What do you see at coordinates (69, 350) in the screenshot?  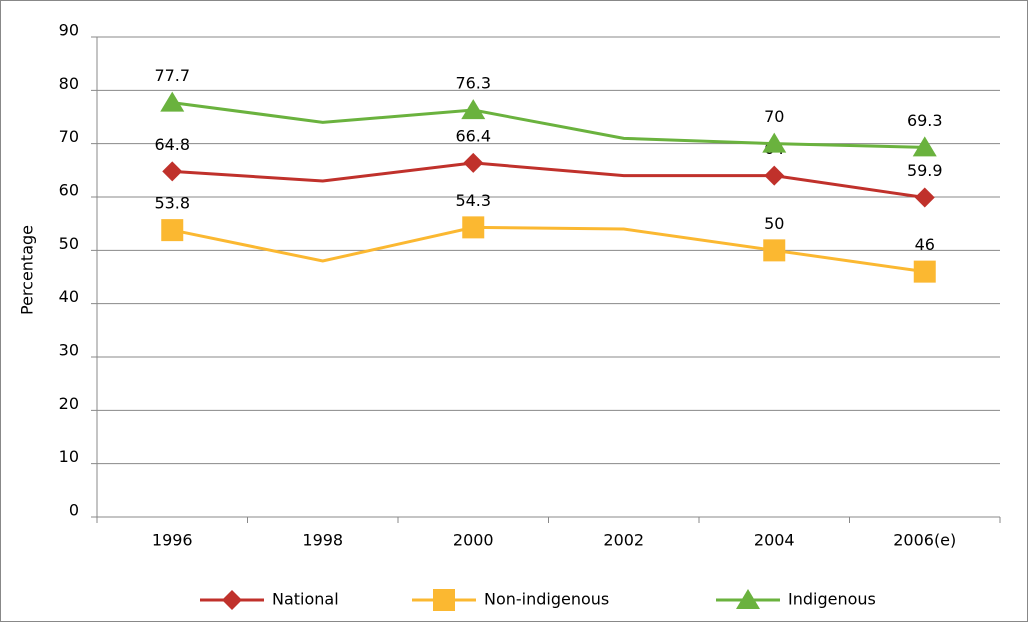 I see `y-tick-label: 30` at bounding box center [69, 350].